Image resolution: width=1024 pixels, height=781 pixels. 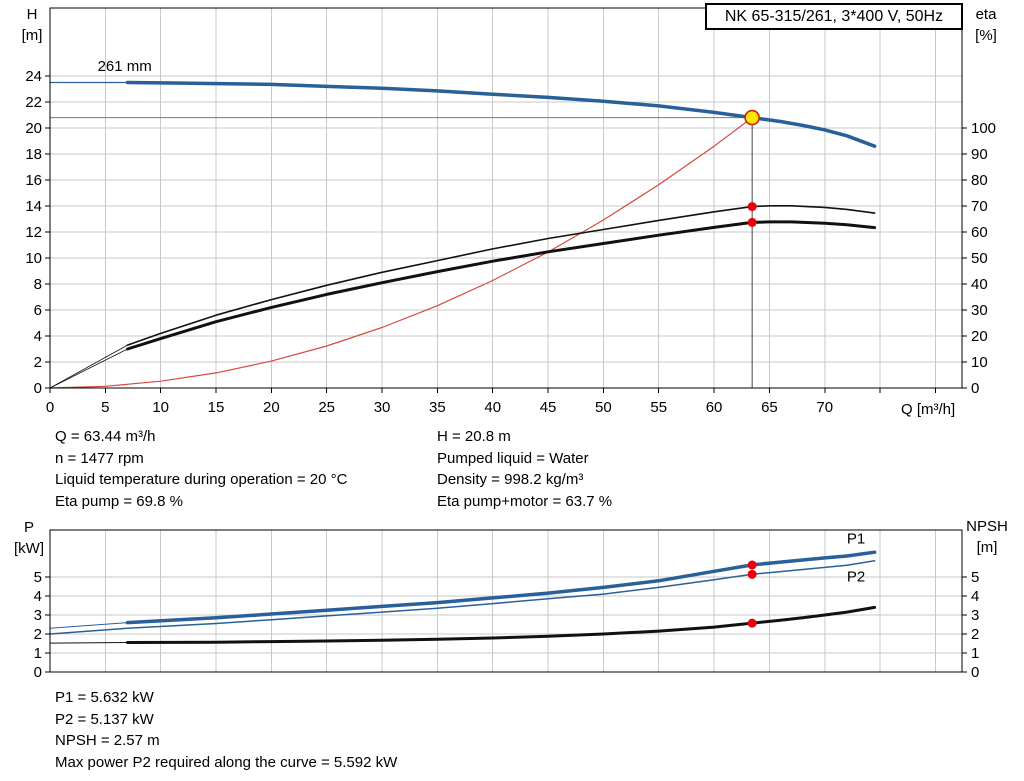 What do you see at coordinates (29, 538) in the screenshot?
I see `power-axis-title: P [kW]` at bounding box center [29, 538].